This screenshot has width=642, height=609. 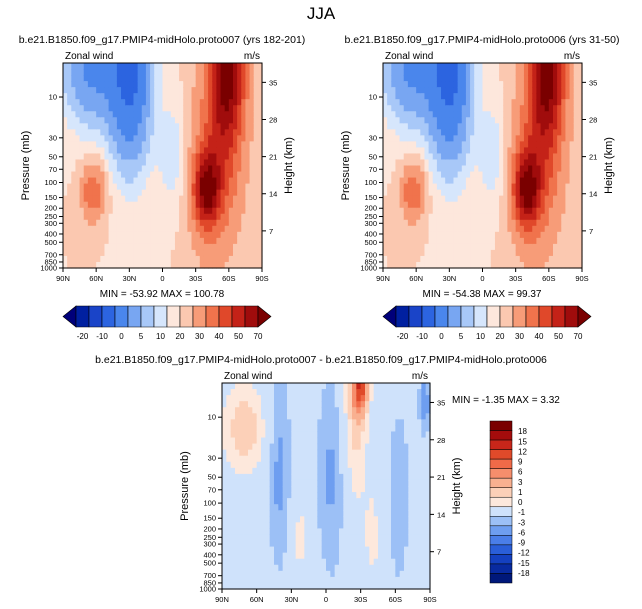 What do you see at coordinates (370, 223) in the screenshot?
I see `y-tick-label: 300` at bounding box center [370, 223].